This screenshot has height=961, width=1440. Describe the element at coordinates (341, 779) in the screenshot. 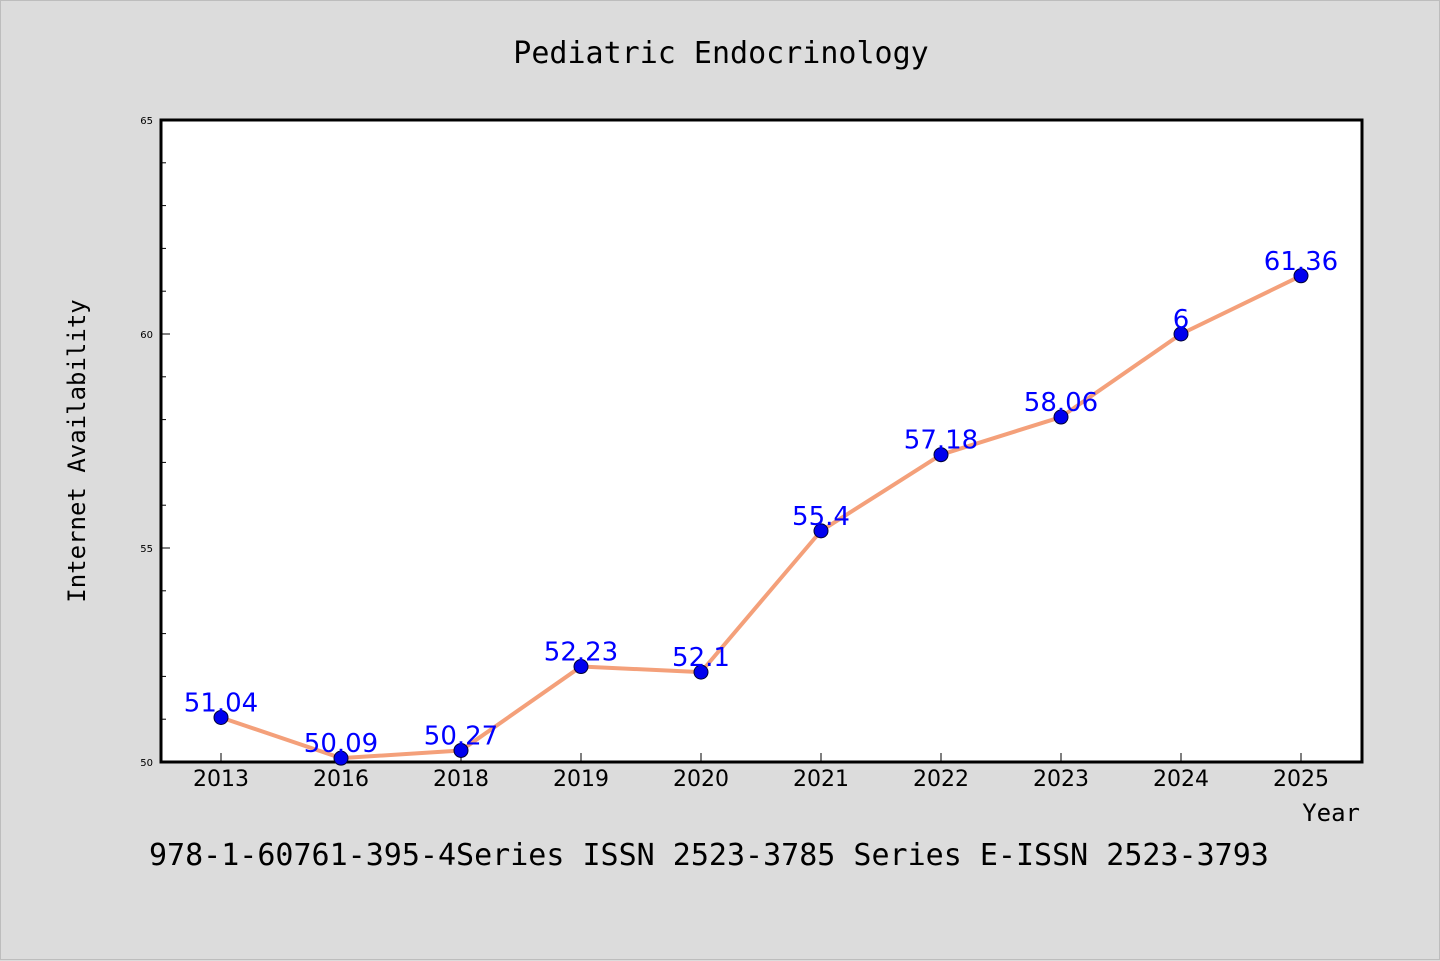

I see `x-tick-label: 2016` at that location.